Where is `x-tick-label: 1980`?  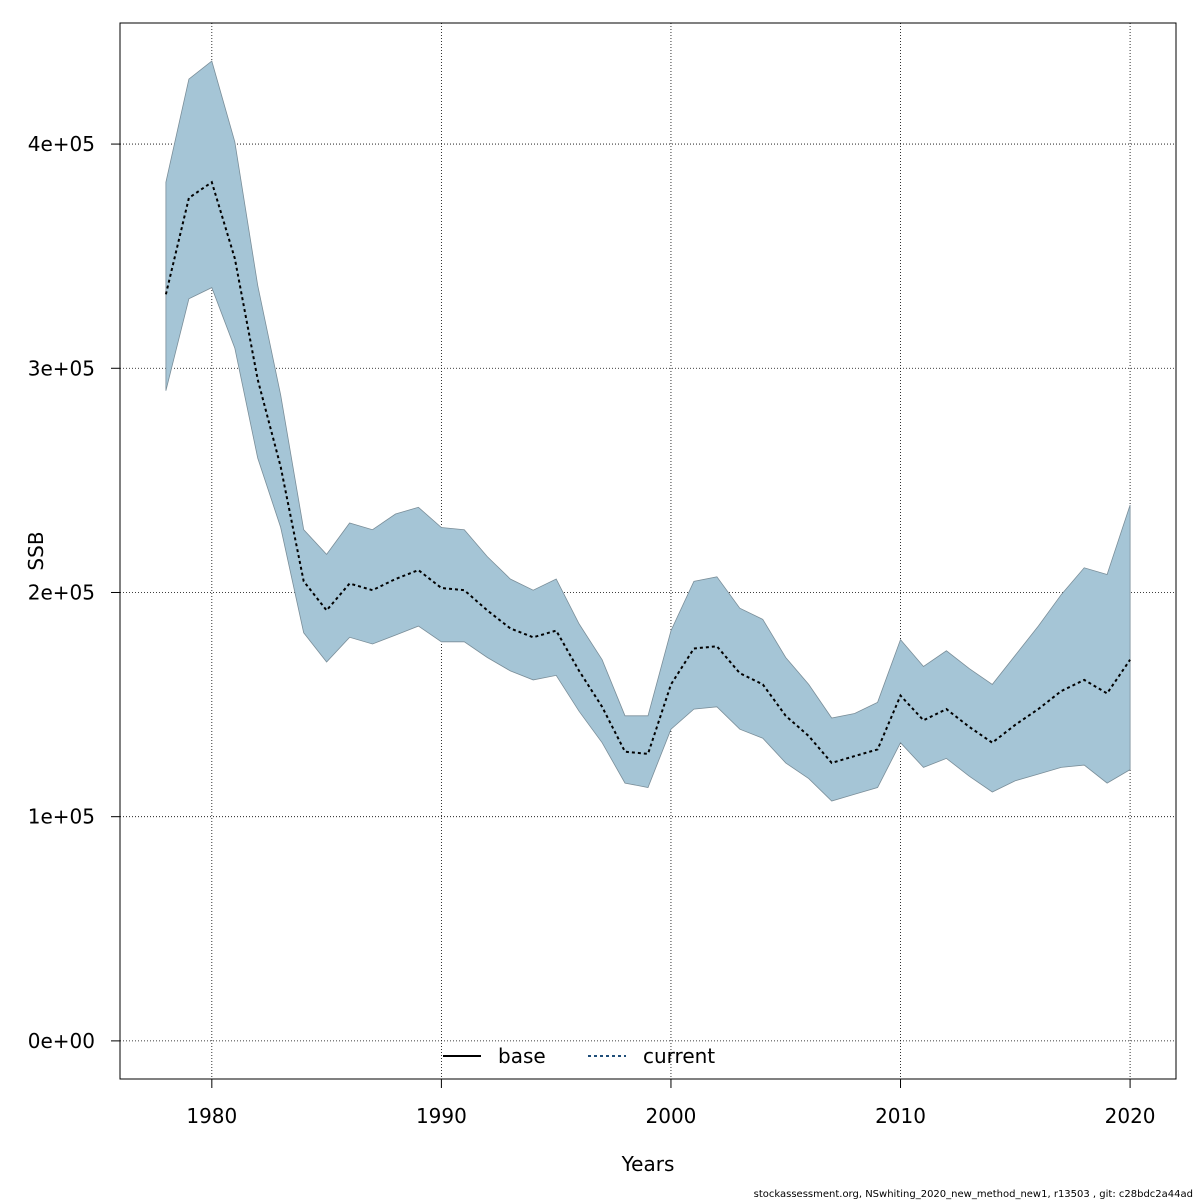 x-tick-label: 1980 is located at coordinates (211, 1116).